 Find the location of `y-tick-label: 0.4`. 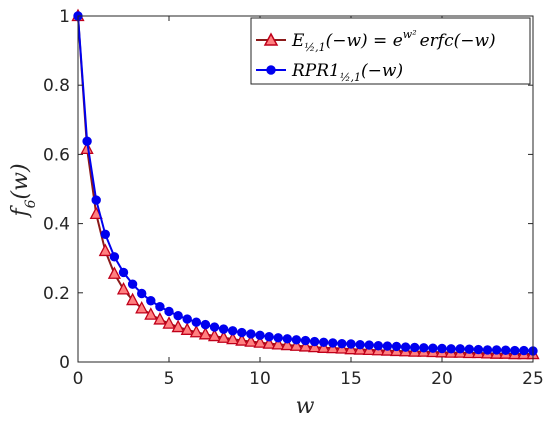

y-tick-label: 0.4 is located at coordinates (56, 225).